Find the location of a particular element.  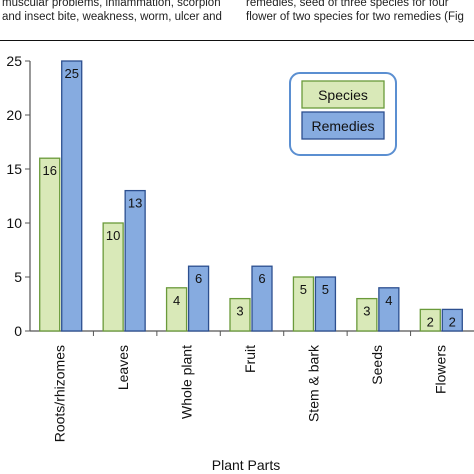

category-label: Leaves is located at coordinates (123, 367).